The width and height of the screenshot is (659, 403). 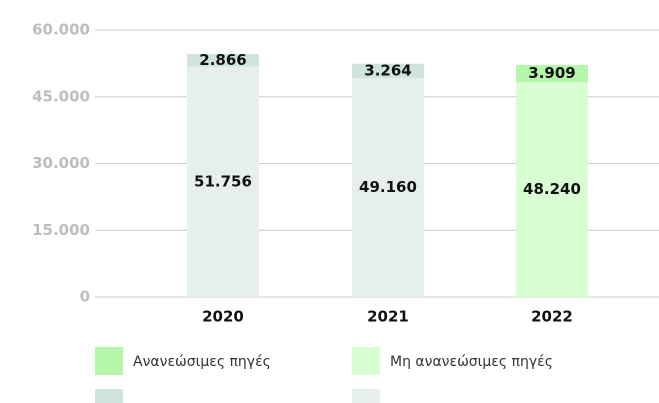 I want to click on value-label: 3.909, so click(x=551, y=73).